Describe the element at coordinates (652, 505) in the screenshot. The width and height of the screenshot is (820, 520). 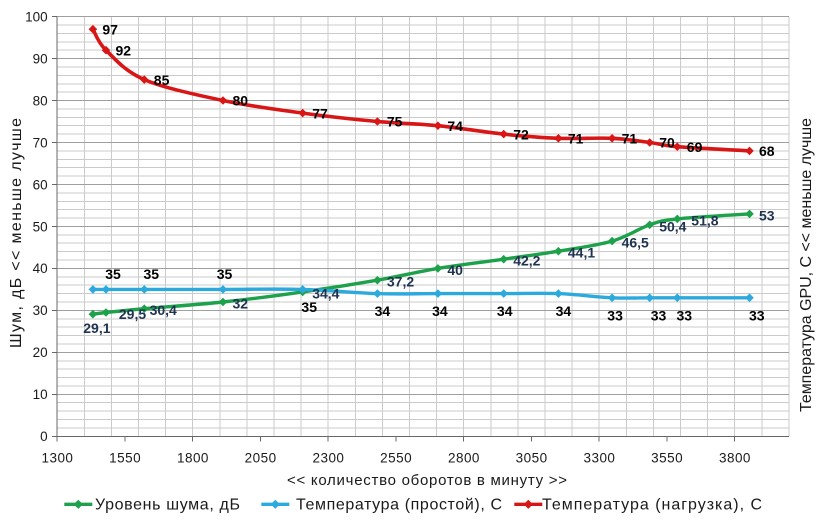
I see `svg-text: Температура (нагрузка), С` at that location.